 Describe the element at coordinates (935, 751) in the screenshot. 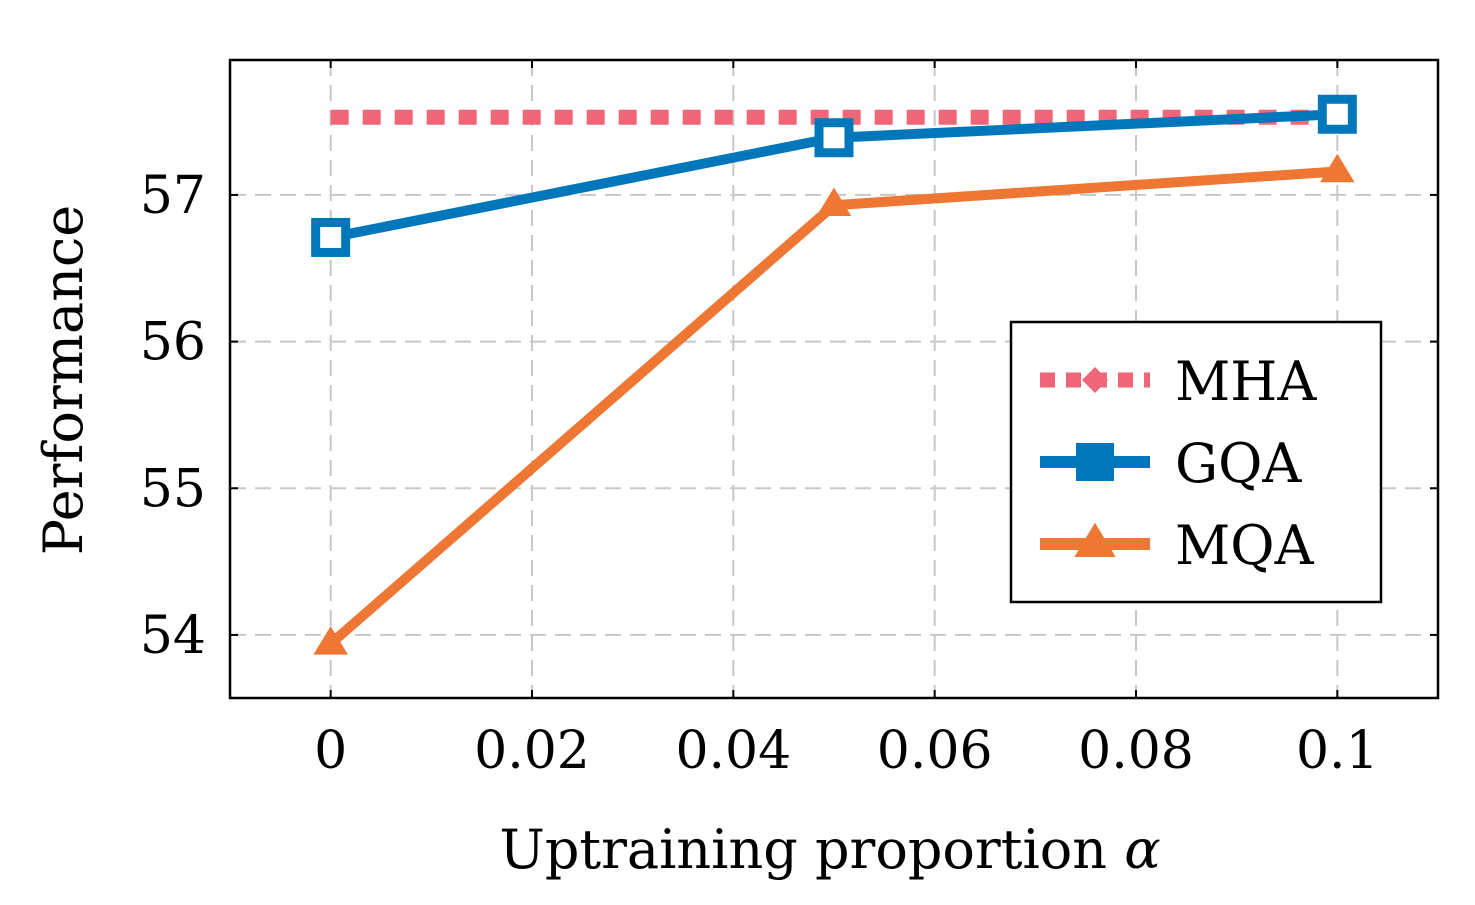

I see `x-tick-label: 0.06` at that location.